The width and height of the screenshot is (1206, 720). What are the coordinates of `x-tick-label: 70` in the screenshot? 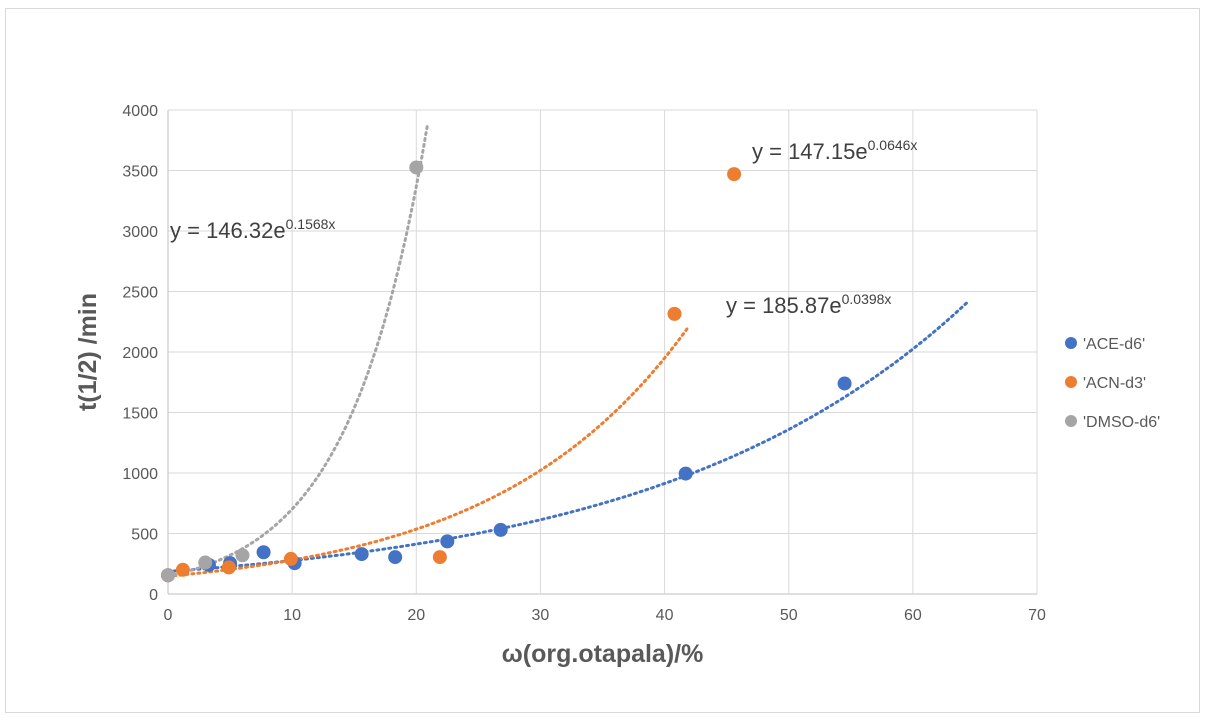 It's located at (1037, 615).